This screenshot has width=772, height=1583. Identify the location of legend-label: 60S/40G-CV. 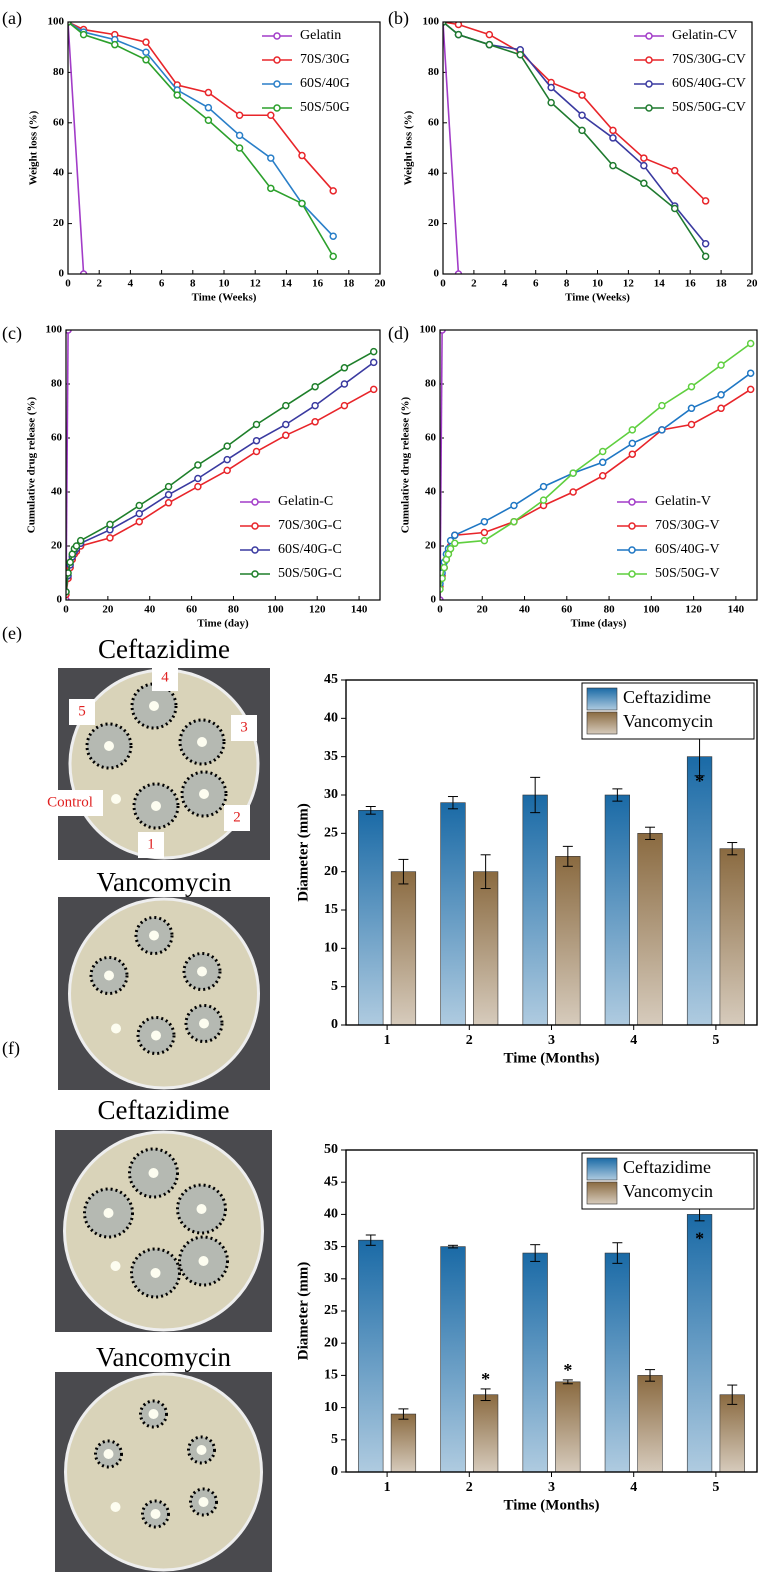
(709, 83).